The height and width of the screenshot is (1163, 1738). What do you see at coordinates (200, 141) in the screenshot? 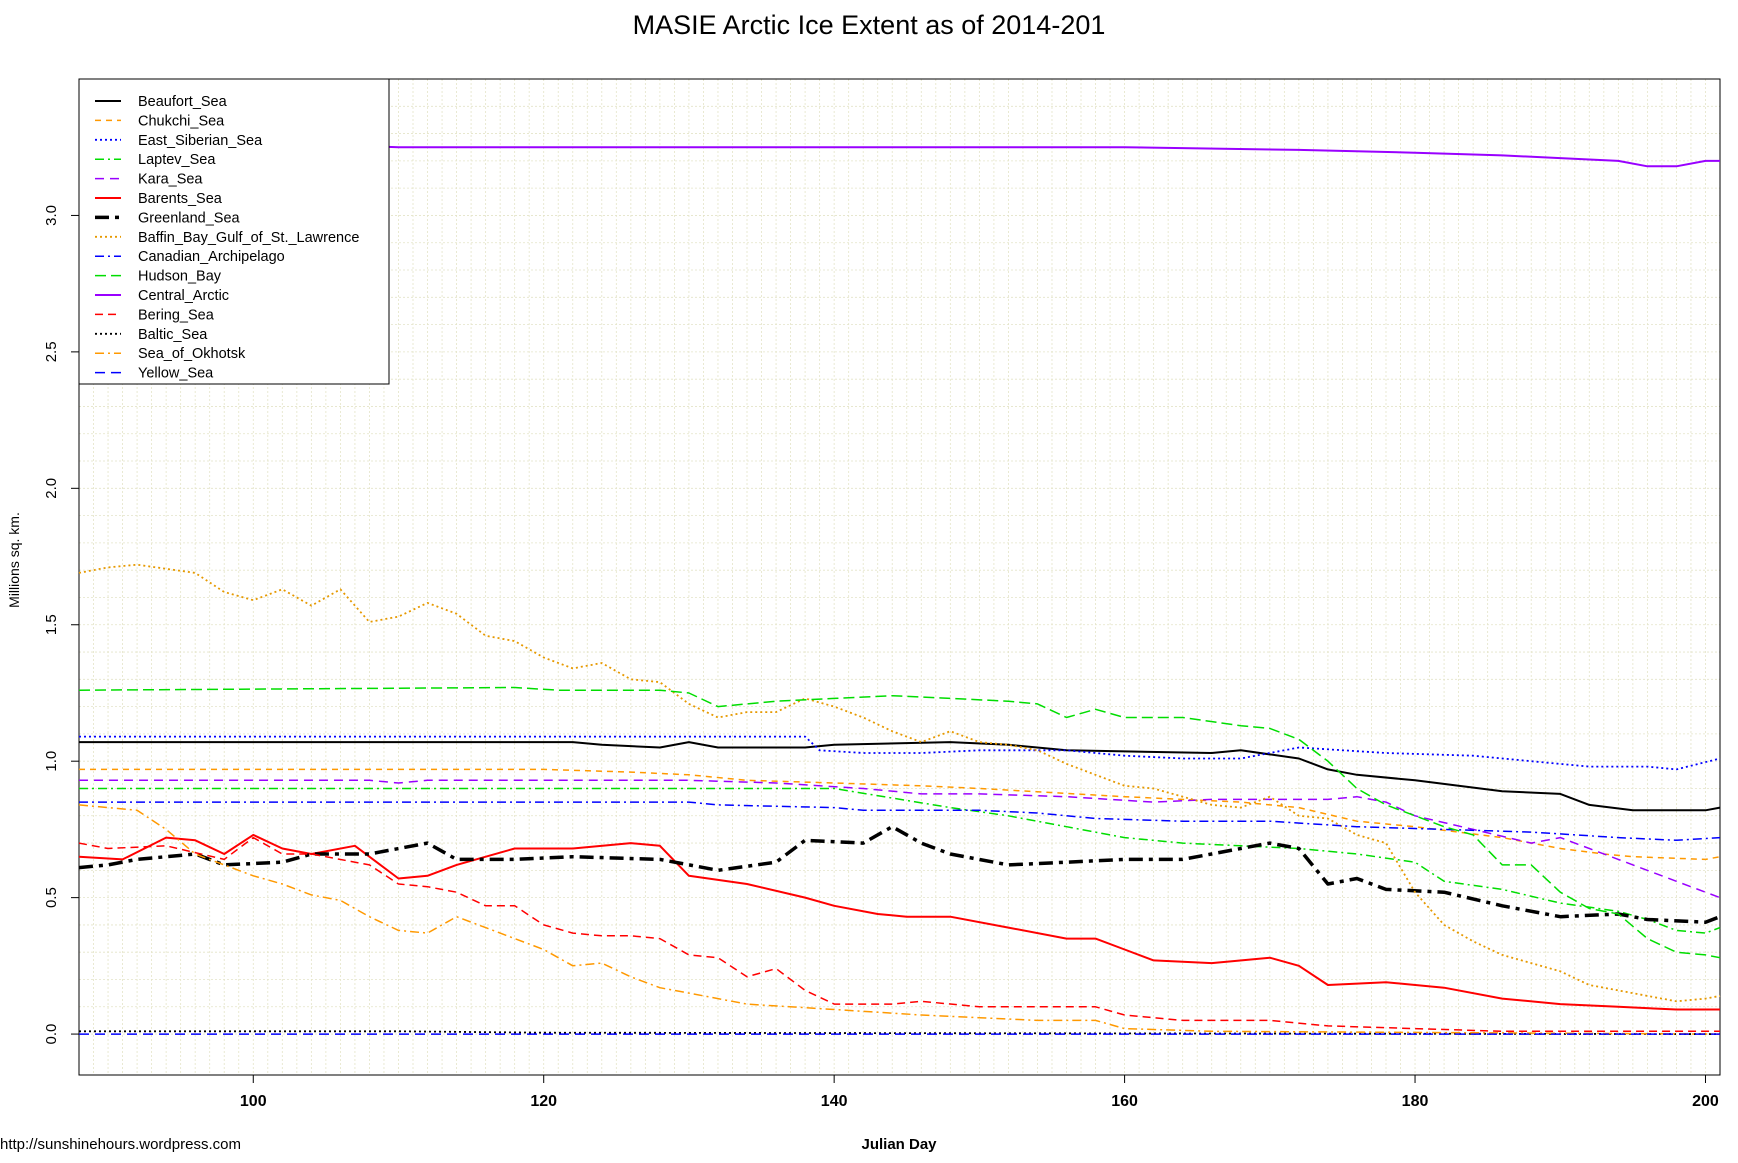
I see `legend-label: East_Siberian_Sea` at bounding box center [200, 141].